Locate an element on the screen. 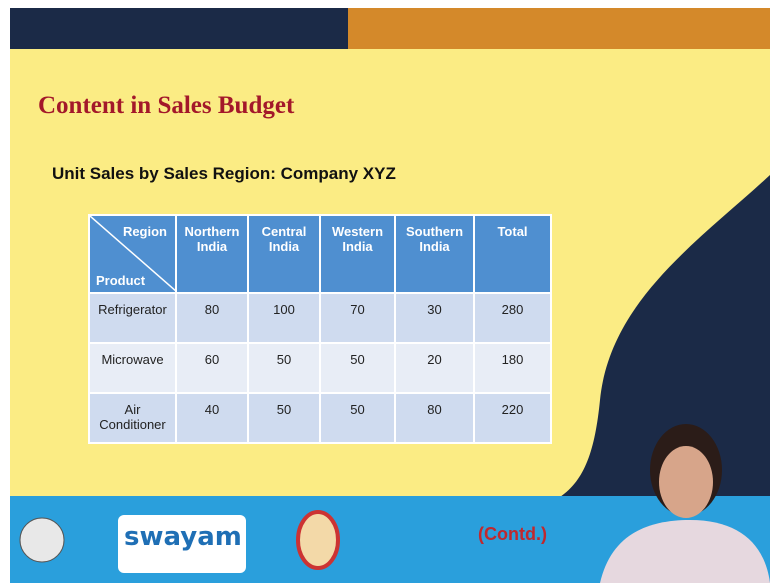 This screenshot has width=770, height=583. corner-cell: Region Product is located at coordinates (132, 254).